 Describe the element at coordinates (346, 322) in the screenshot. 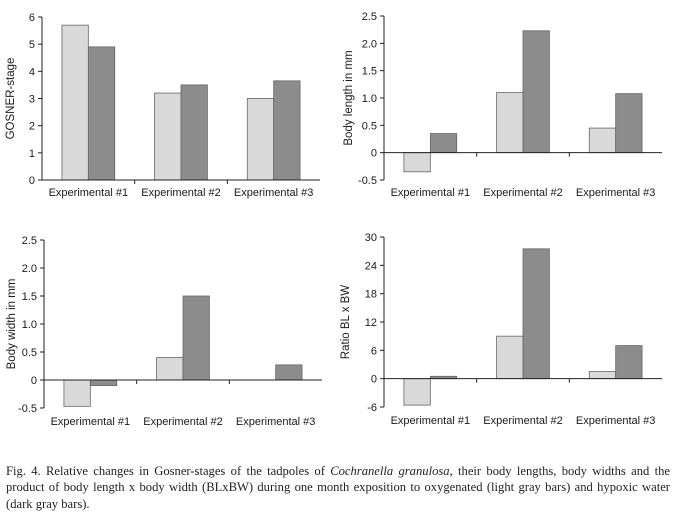

I see `y-axis-title: Ratio BL x BW` at that location.